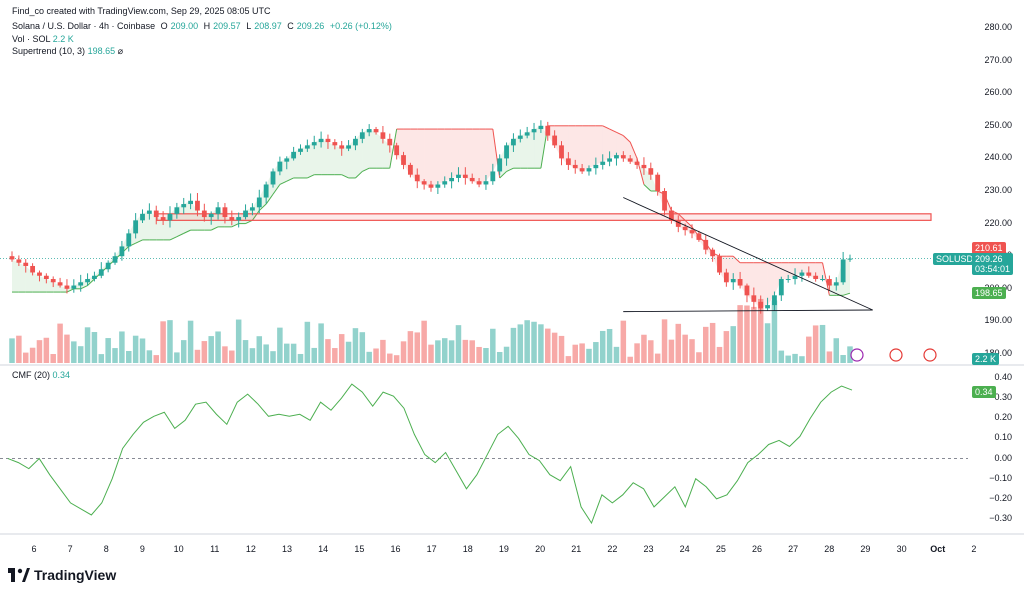 The width and height of the screenshot is (1024, 595). I want to click on supertrend-legend: Supertrend (10, 3) 198.65 ⌀, so click(67, 51).